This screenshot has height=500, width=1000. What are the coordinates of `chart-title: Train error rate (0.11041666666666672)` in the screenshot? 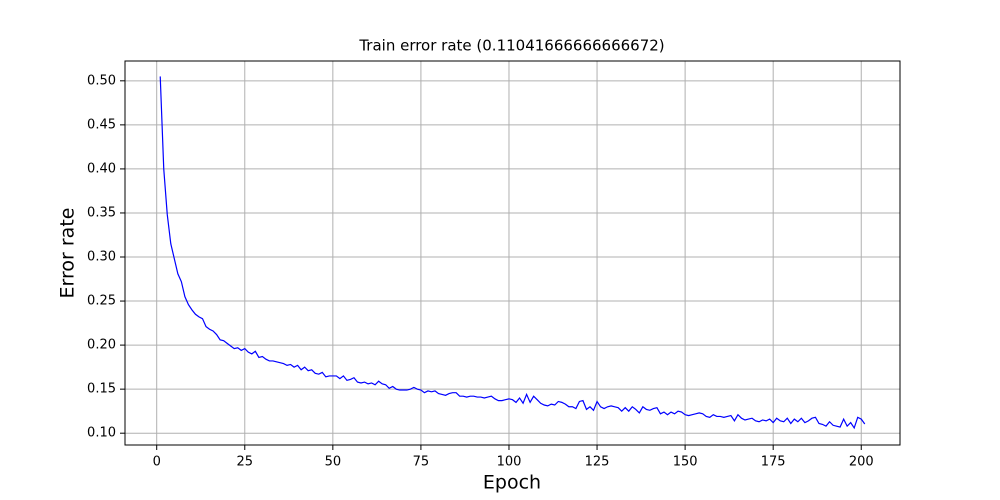 It's located at (511, 46).